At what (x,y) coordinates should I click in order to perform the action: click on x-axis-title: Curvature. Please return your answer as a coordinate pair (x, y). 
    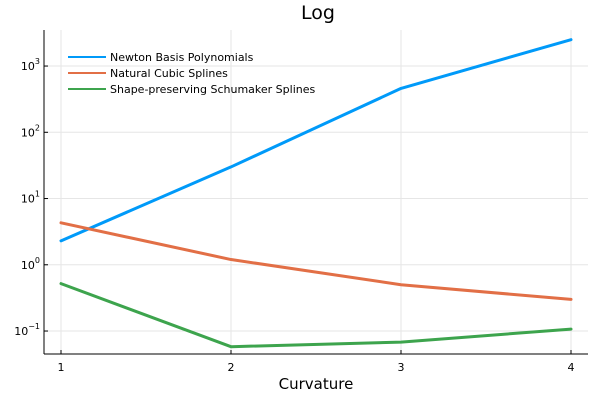
    Looking at the image, I should click on (316, 384).